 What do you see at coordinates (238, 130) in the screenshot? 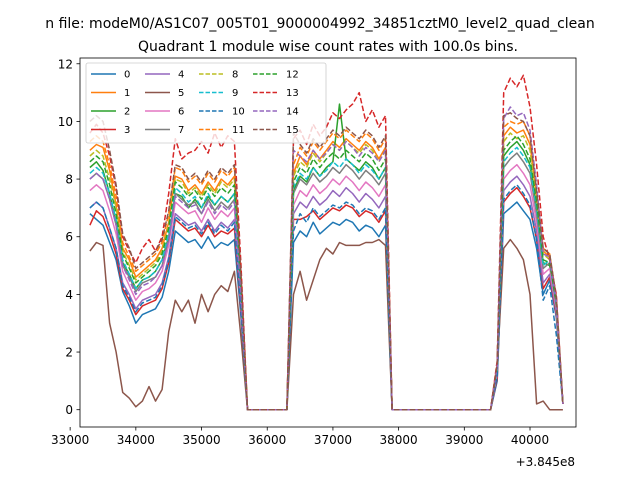
I see `legend-label-11: 11` at bounding box center [238, 130].